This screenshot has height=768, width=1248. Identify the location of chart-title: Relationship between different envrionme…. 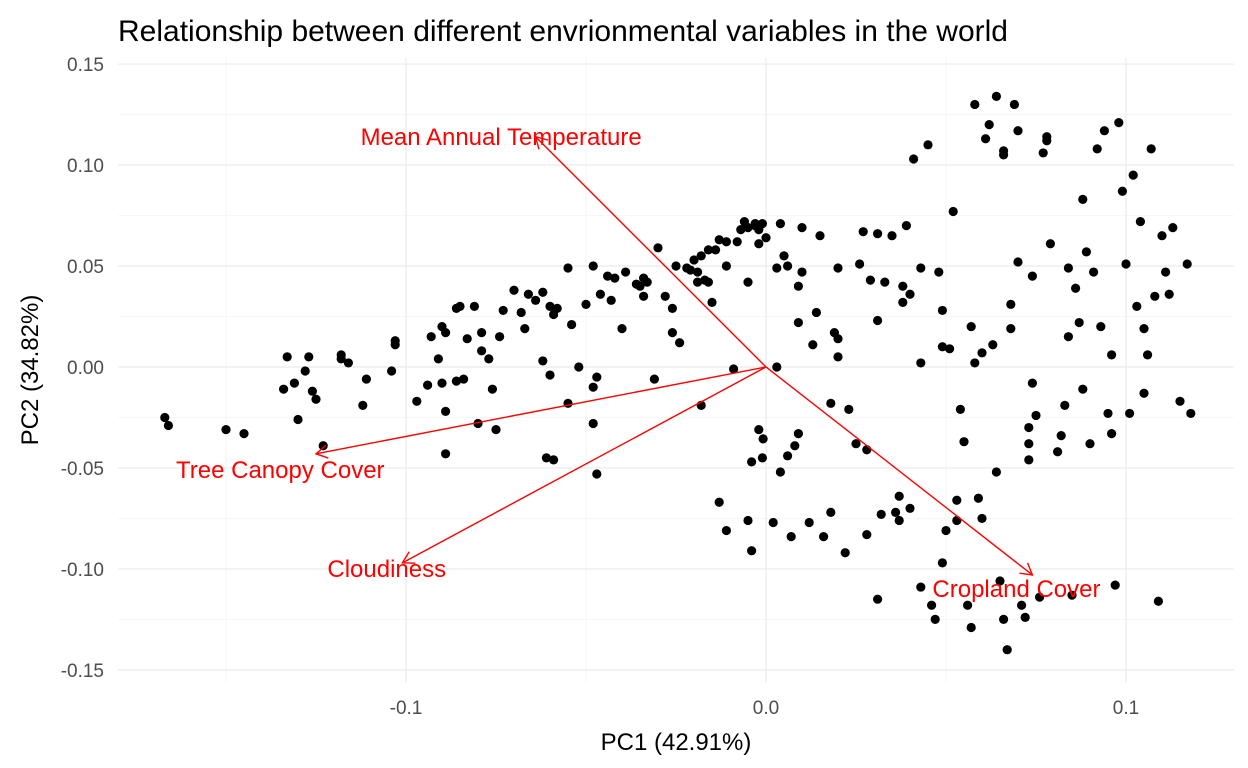
(563, 31).